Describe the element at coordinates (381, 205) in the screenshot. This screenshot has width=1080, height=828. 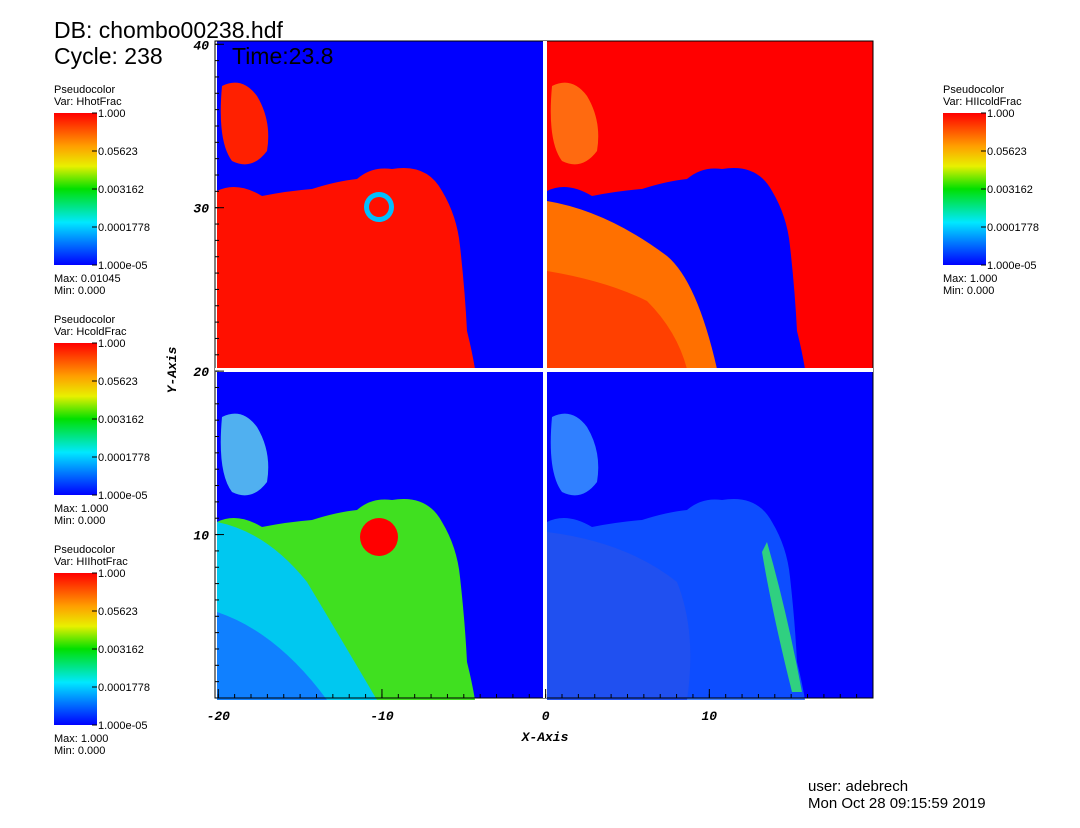
I see `panel-hhot` at that location.